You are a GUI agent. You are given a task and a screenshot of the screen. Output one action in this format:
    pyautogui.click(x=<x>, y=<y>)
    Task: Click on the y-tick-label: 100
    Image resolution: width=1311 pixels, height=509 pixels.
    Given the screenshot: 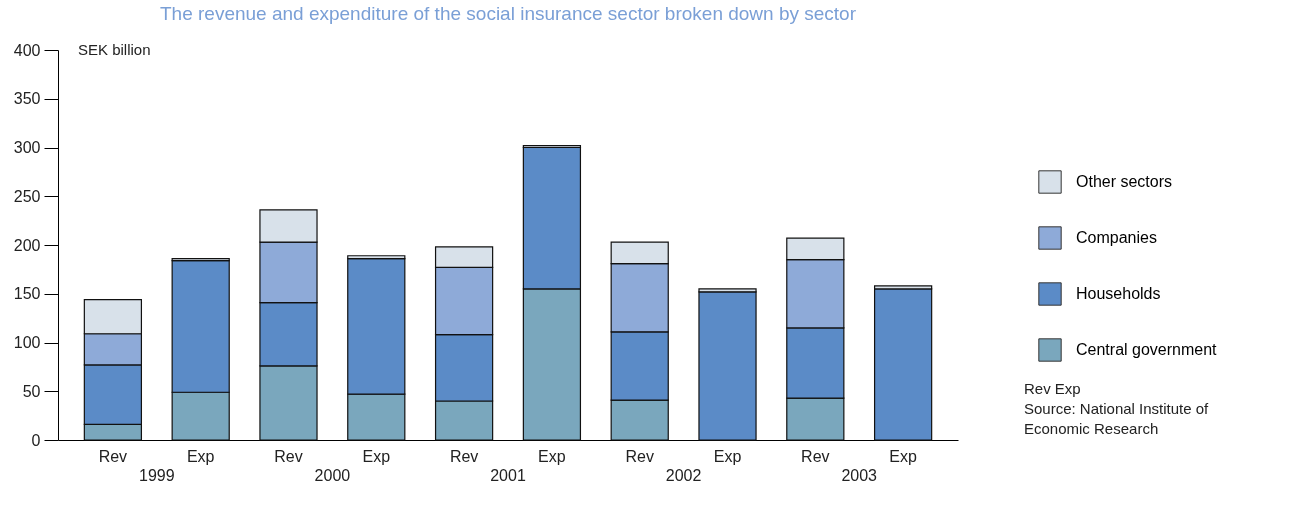 What is the action you would take?
    pyautogui.click(x=27, y=342)
    